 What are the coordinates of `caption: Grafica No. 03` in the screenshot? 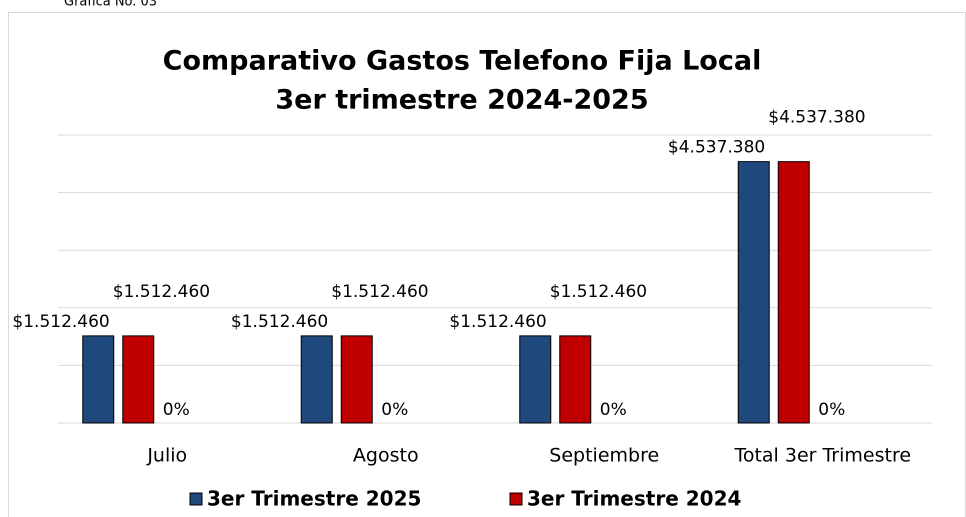 It's located at (110, 5).